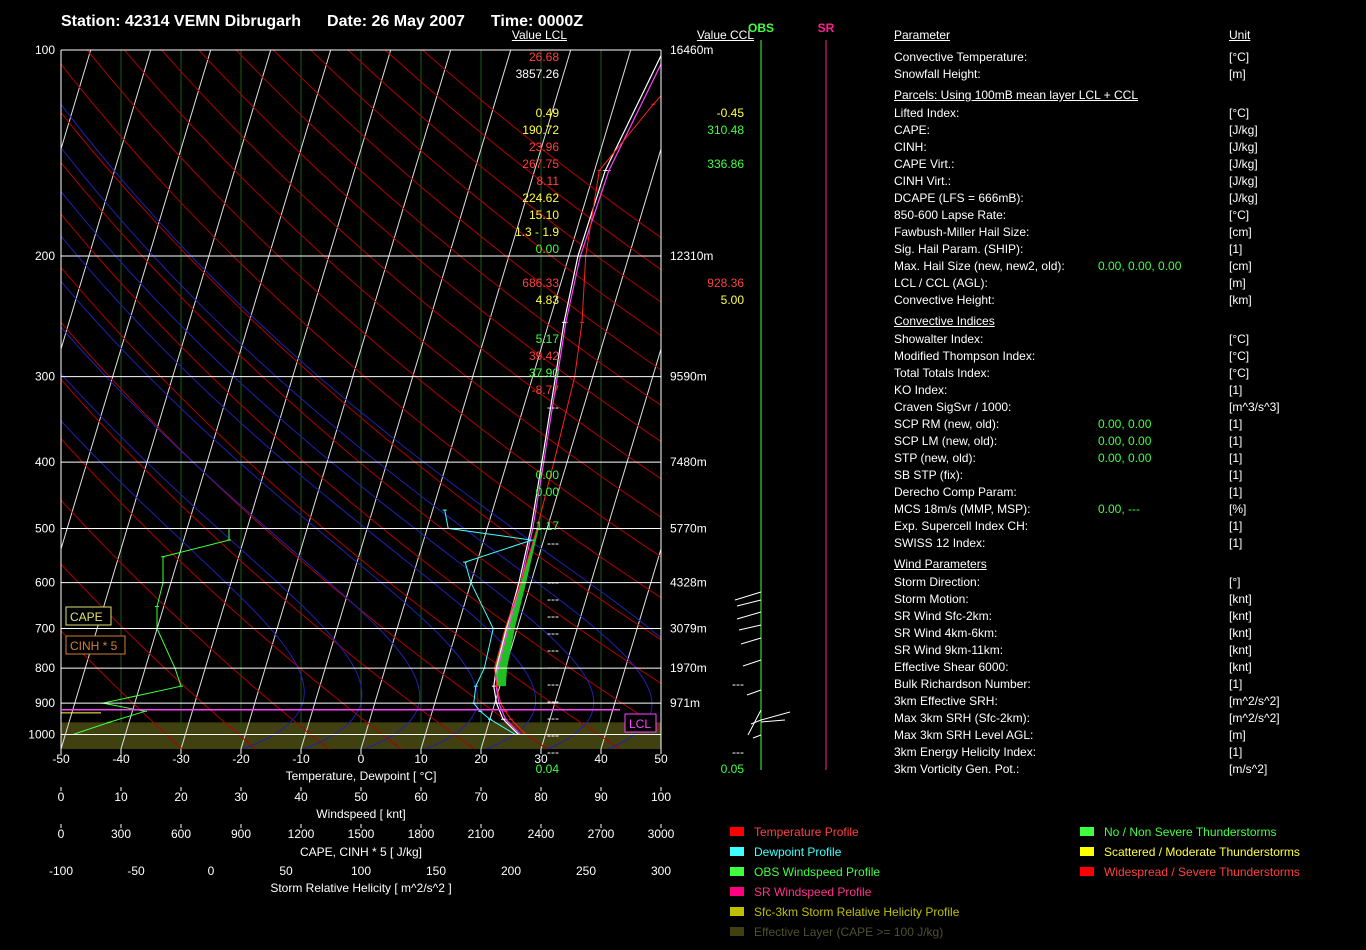 The width and height of the screenshot is (1366, 950). Describe the element at coordinates (730, 113) in the screenshot. I see `param-value-ccl: -0.45` at that location.